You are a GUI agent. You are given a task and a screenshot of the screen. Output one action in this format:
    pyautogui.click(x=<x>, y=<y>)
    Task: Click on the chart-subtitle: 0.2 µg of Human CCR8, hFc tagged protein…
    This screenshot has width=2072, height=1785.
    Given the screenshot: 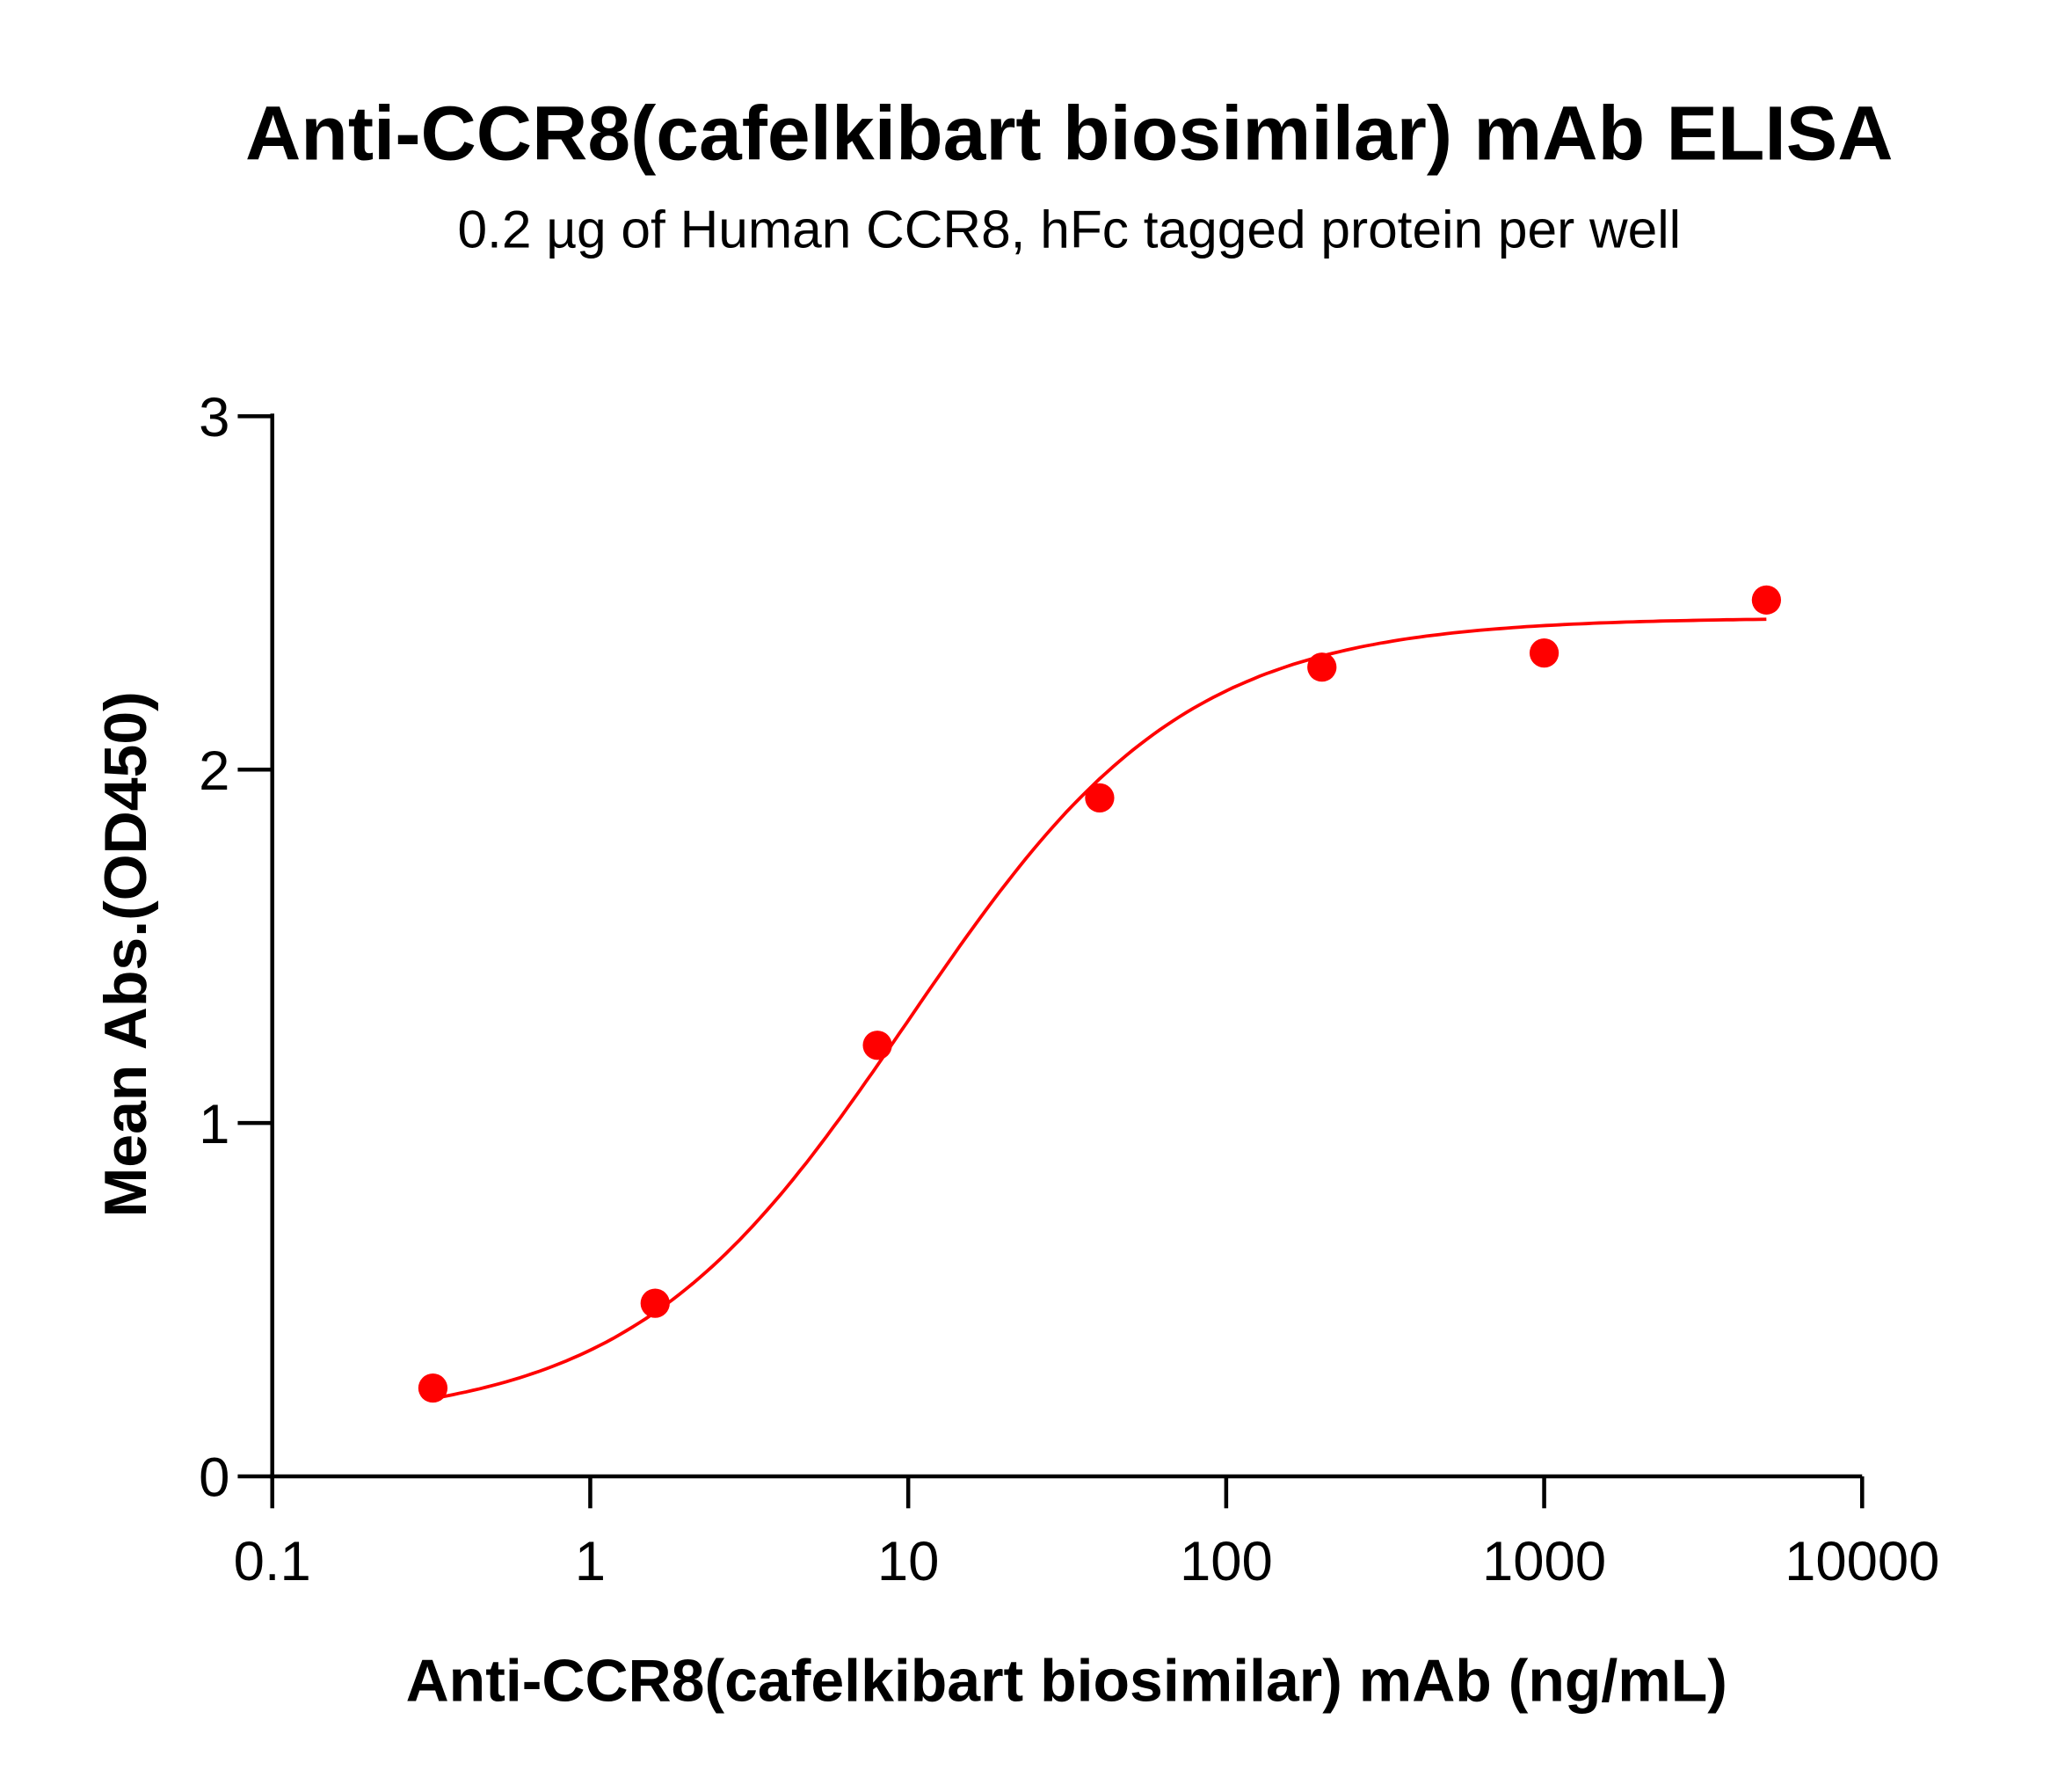 What is the action you would take?
    pyautogui.click(x=1069, y=229)
    